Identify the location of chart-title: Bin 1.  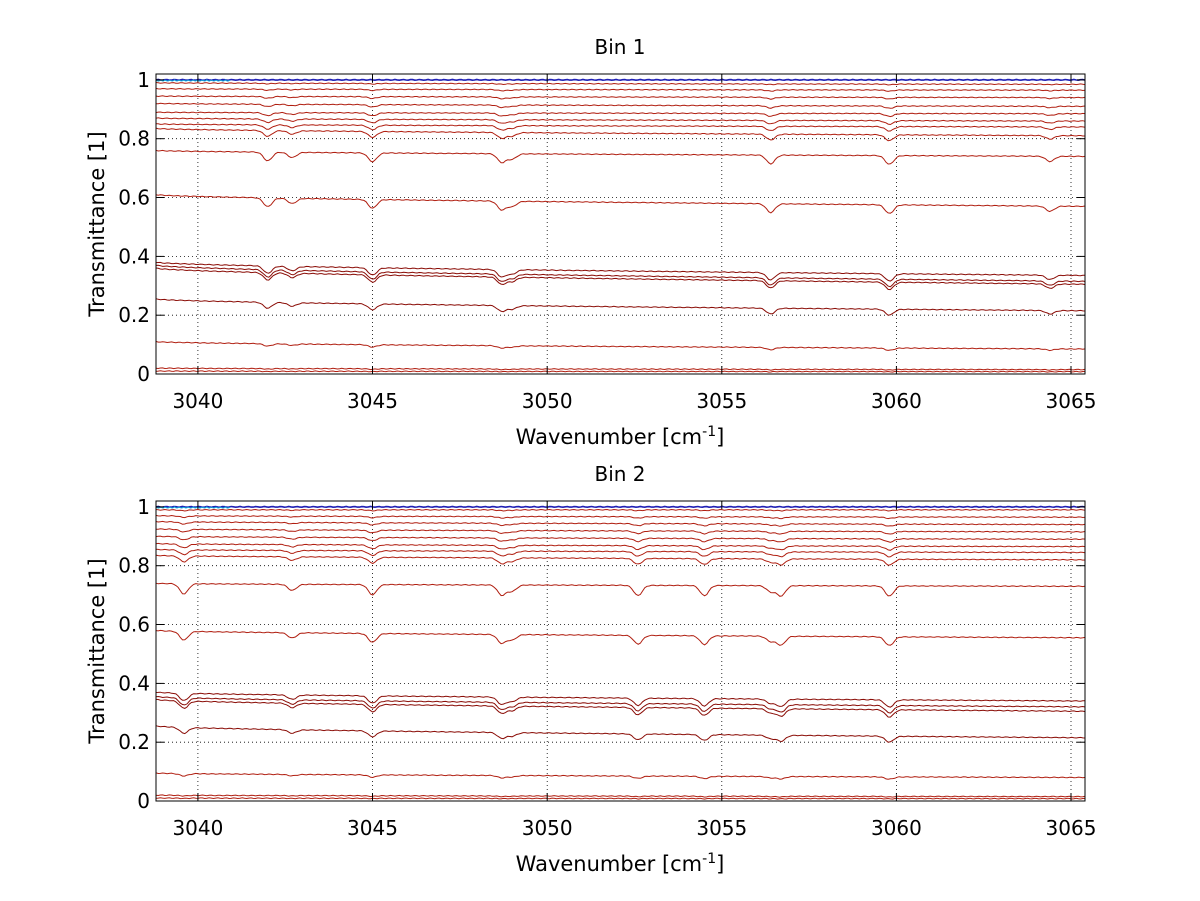
(619, 47).